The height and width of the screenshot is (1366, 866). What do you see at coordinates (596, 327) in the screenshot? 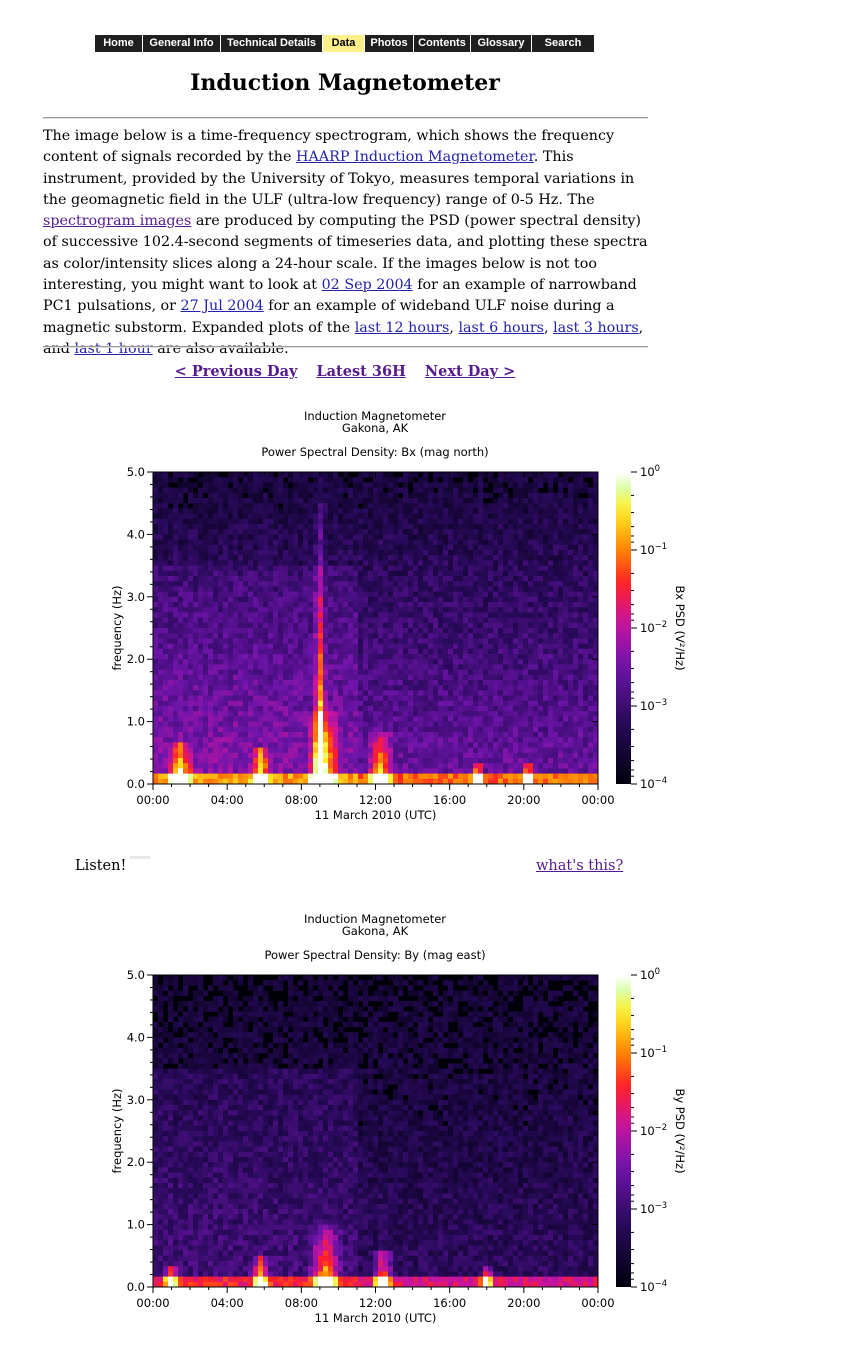
I see `last-3-hours-link: last 3 hours` at bounding box center [596, 327].